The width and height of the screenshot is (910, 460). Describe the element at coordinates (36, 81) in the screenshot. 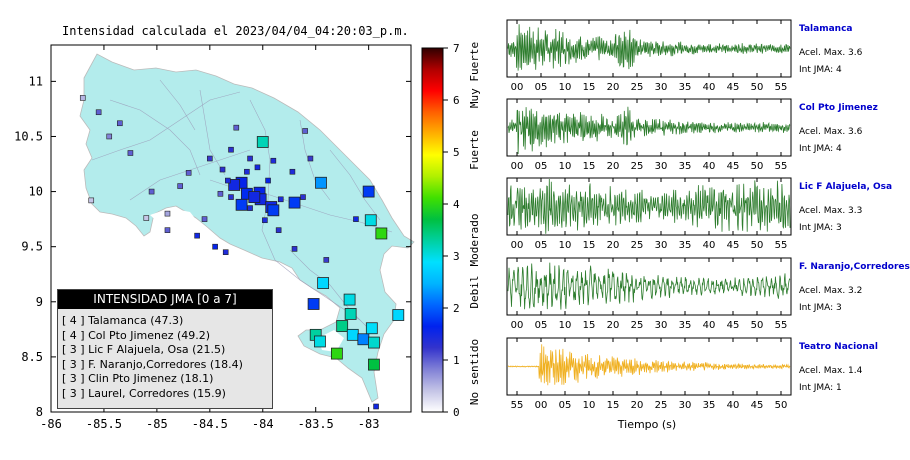

I see `map-y-tick-label: 11` at that location.